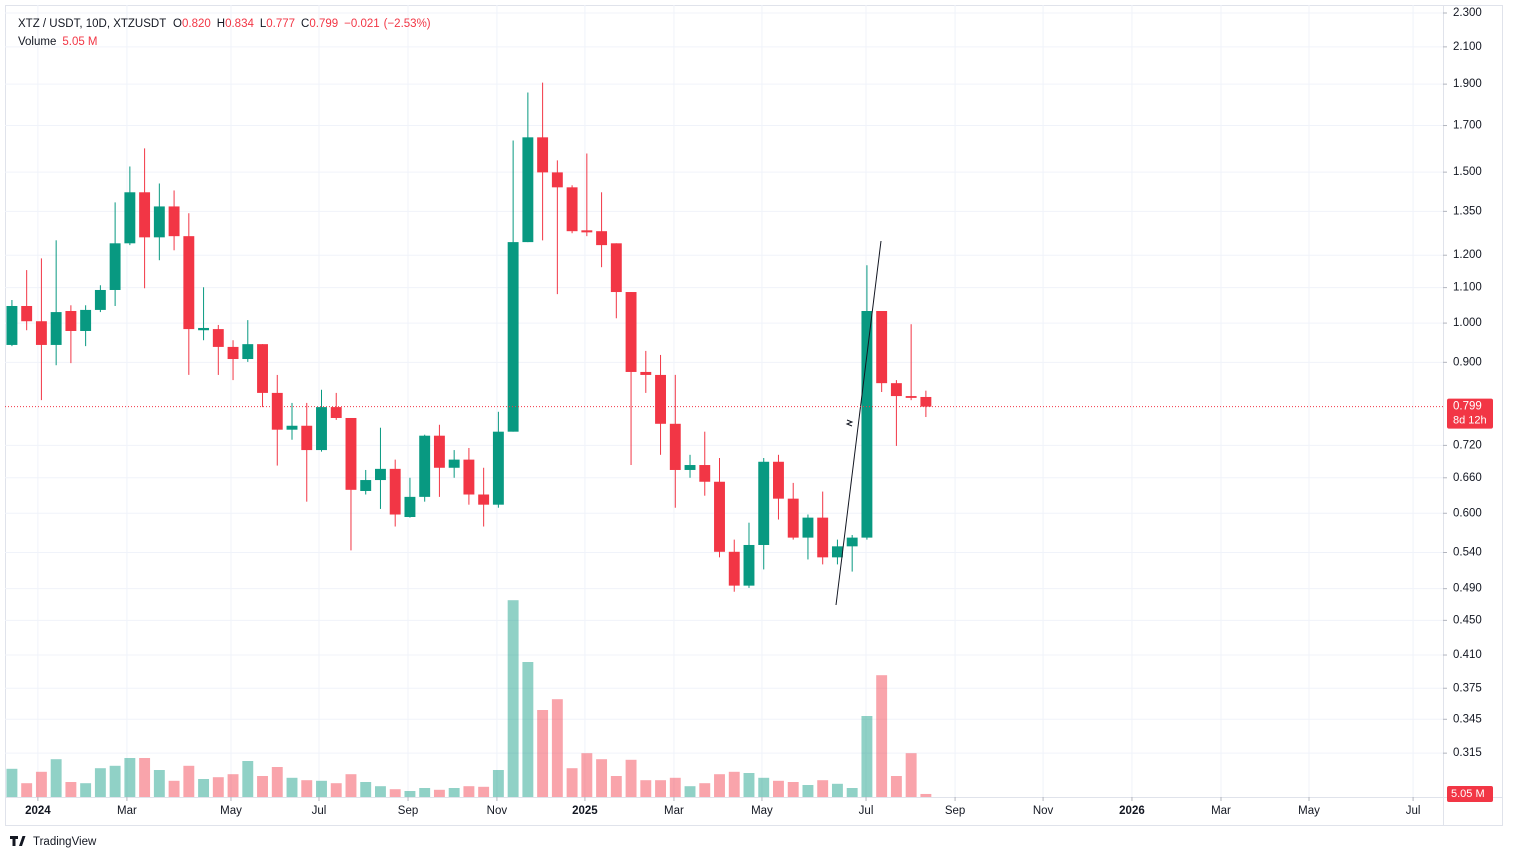 The height and width of the screenshot is (860, 1513). Describe the element at coordinates (1043, 811) in the screenshot. I see `x-tick-label: Nov` at that location.